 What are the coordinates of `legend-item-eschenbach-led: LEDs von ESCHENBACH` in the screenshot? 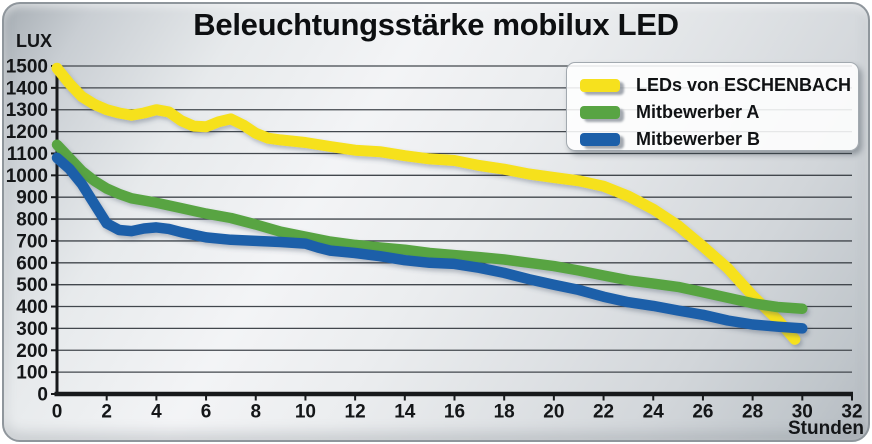 It's located at (719, 85).